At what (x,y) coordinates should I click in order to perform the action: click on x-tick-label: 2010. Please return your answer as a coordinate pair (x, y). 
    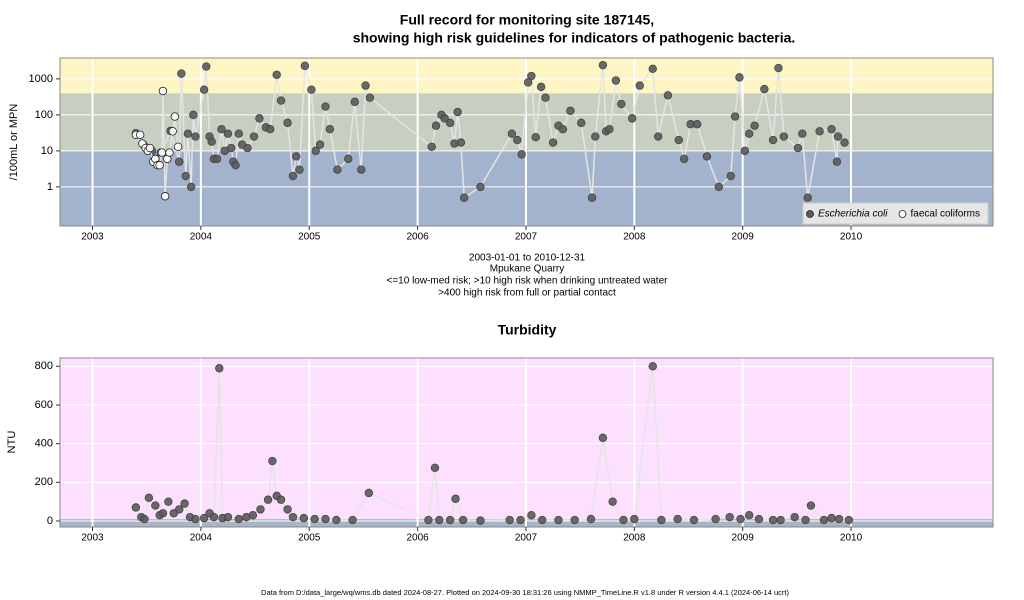
    Looking at the image, I should click on (851, 538).